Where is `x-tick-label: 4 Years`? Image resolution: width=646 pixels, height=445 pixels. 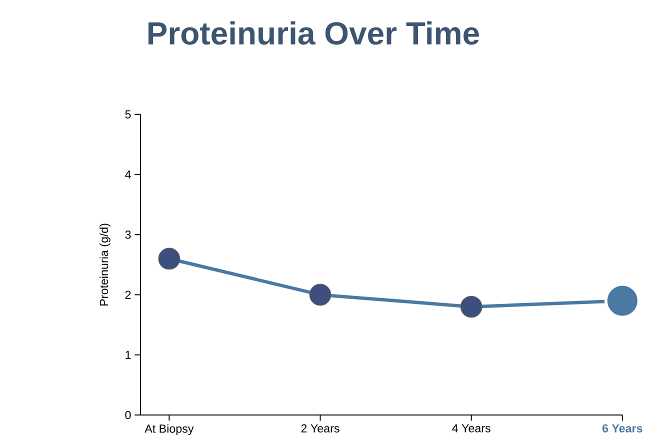 x-tick-label: 4 Years is located at coordinates (471, 428).